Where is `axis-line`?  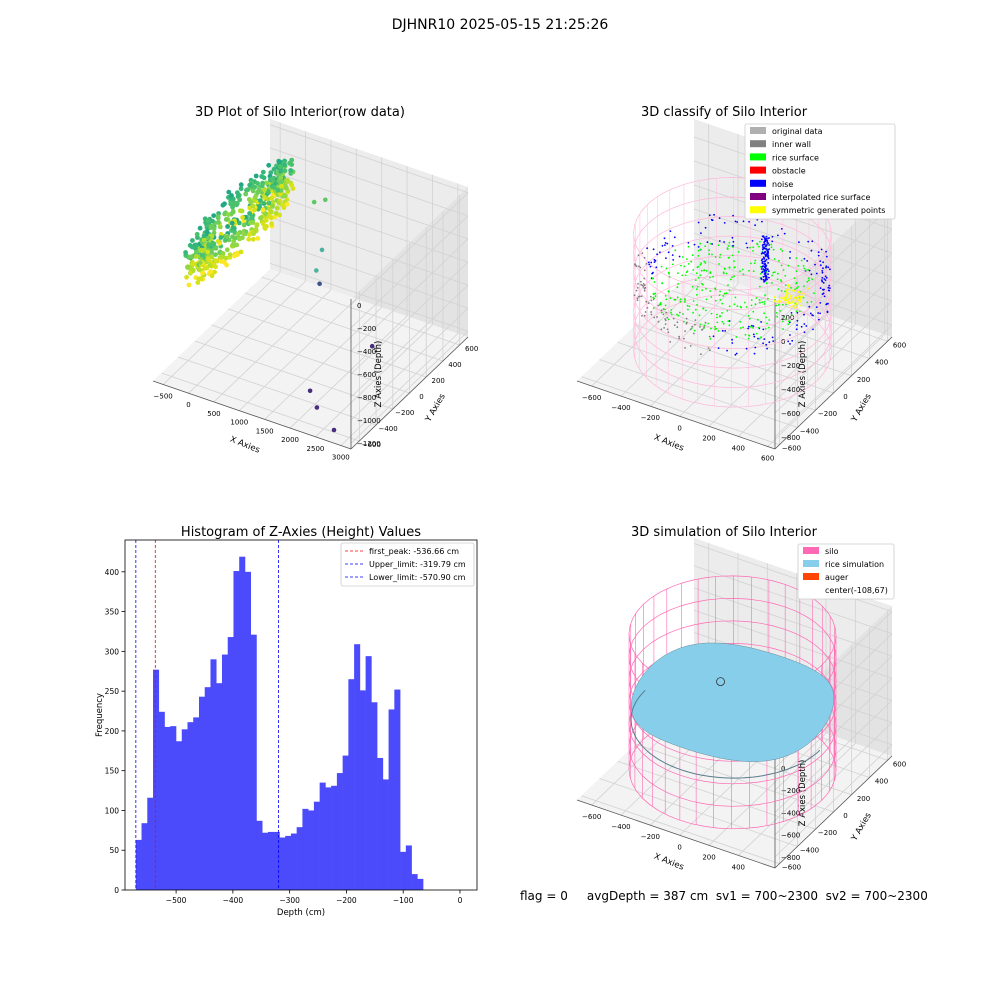
axis-line is located at coordinates (676, 415).